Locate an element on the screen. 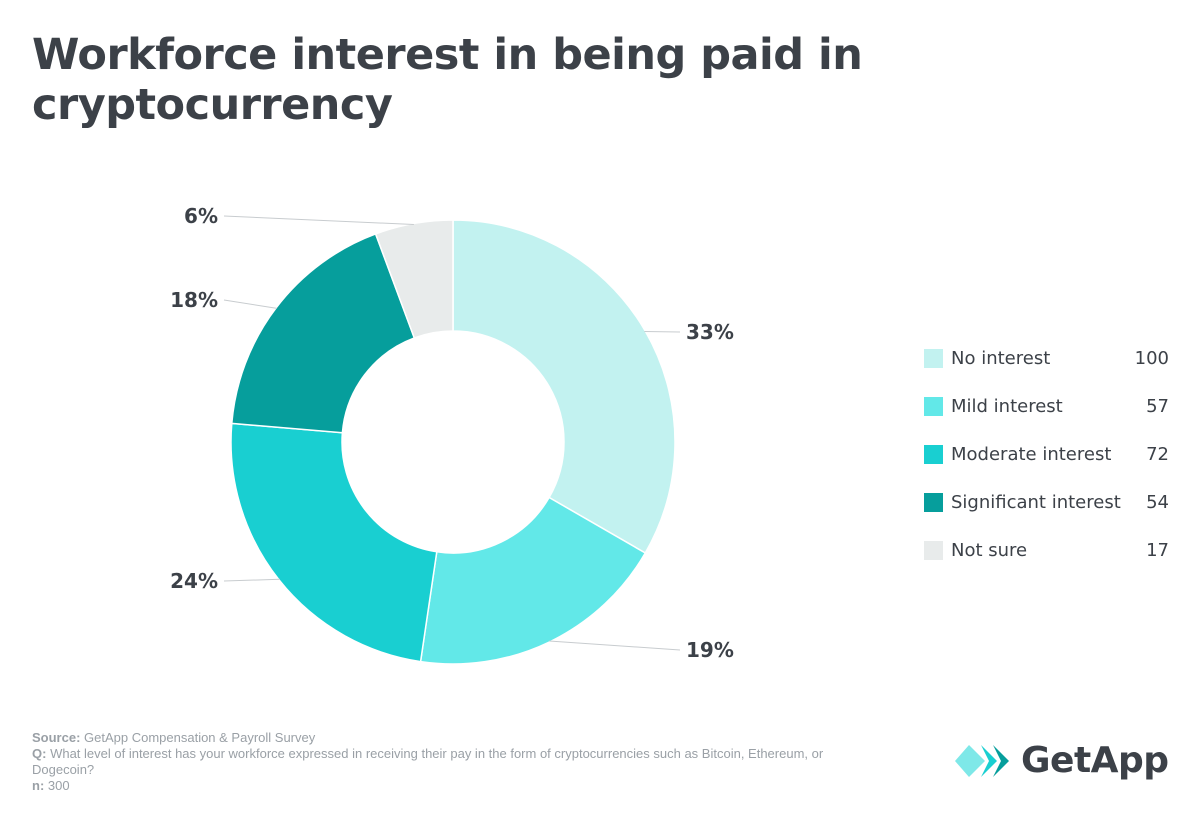  legend-item: Significant interest 54 is located at coordinates (1046, 502).